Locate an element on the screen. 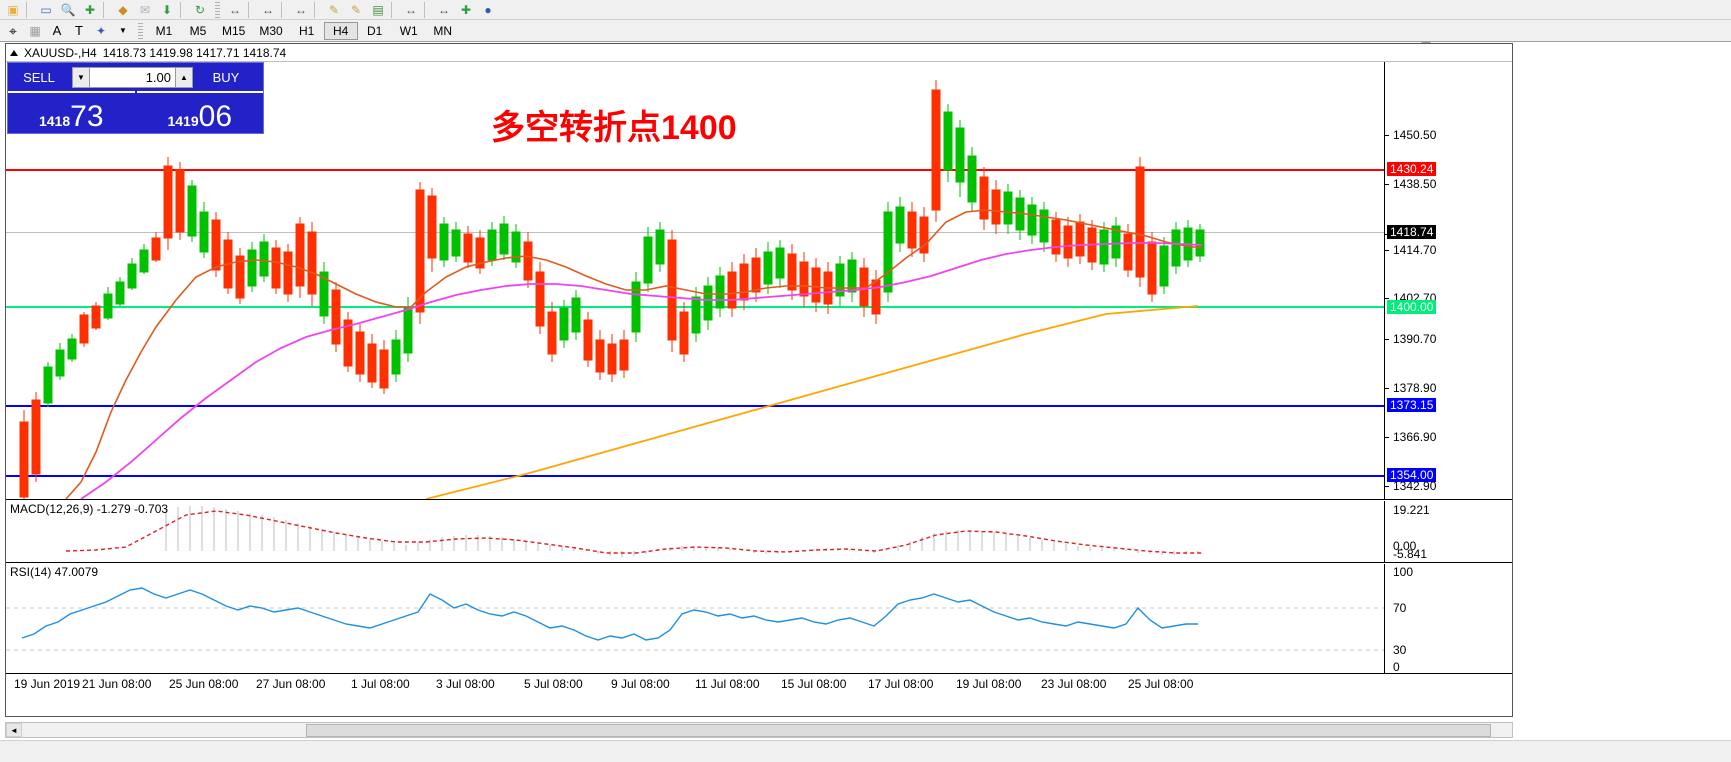 Image resolution: width=1731 pixels, height=762 pixels. rsi-pane: RSI(14) 47.0079 100 70 30 0 is located at coordinates (759, 619).